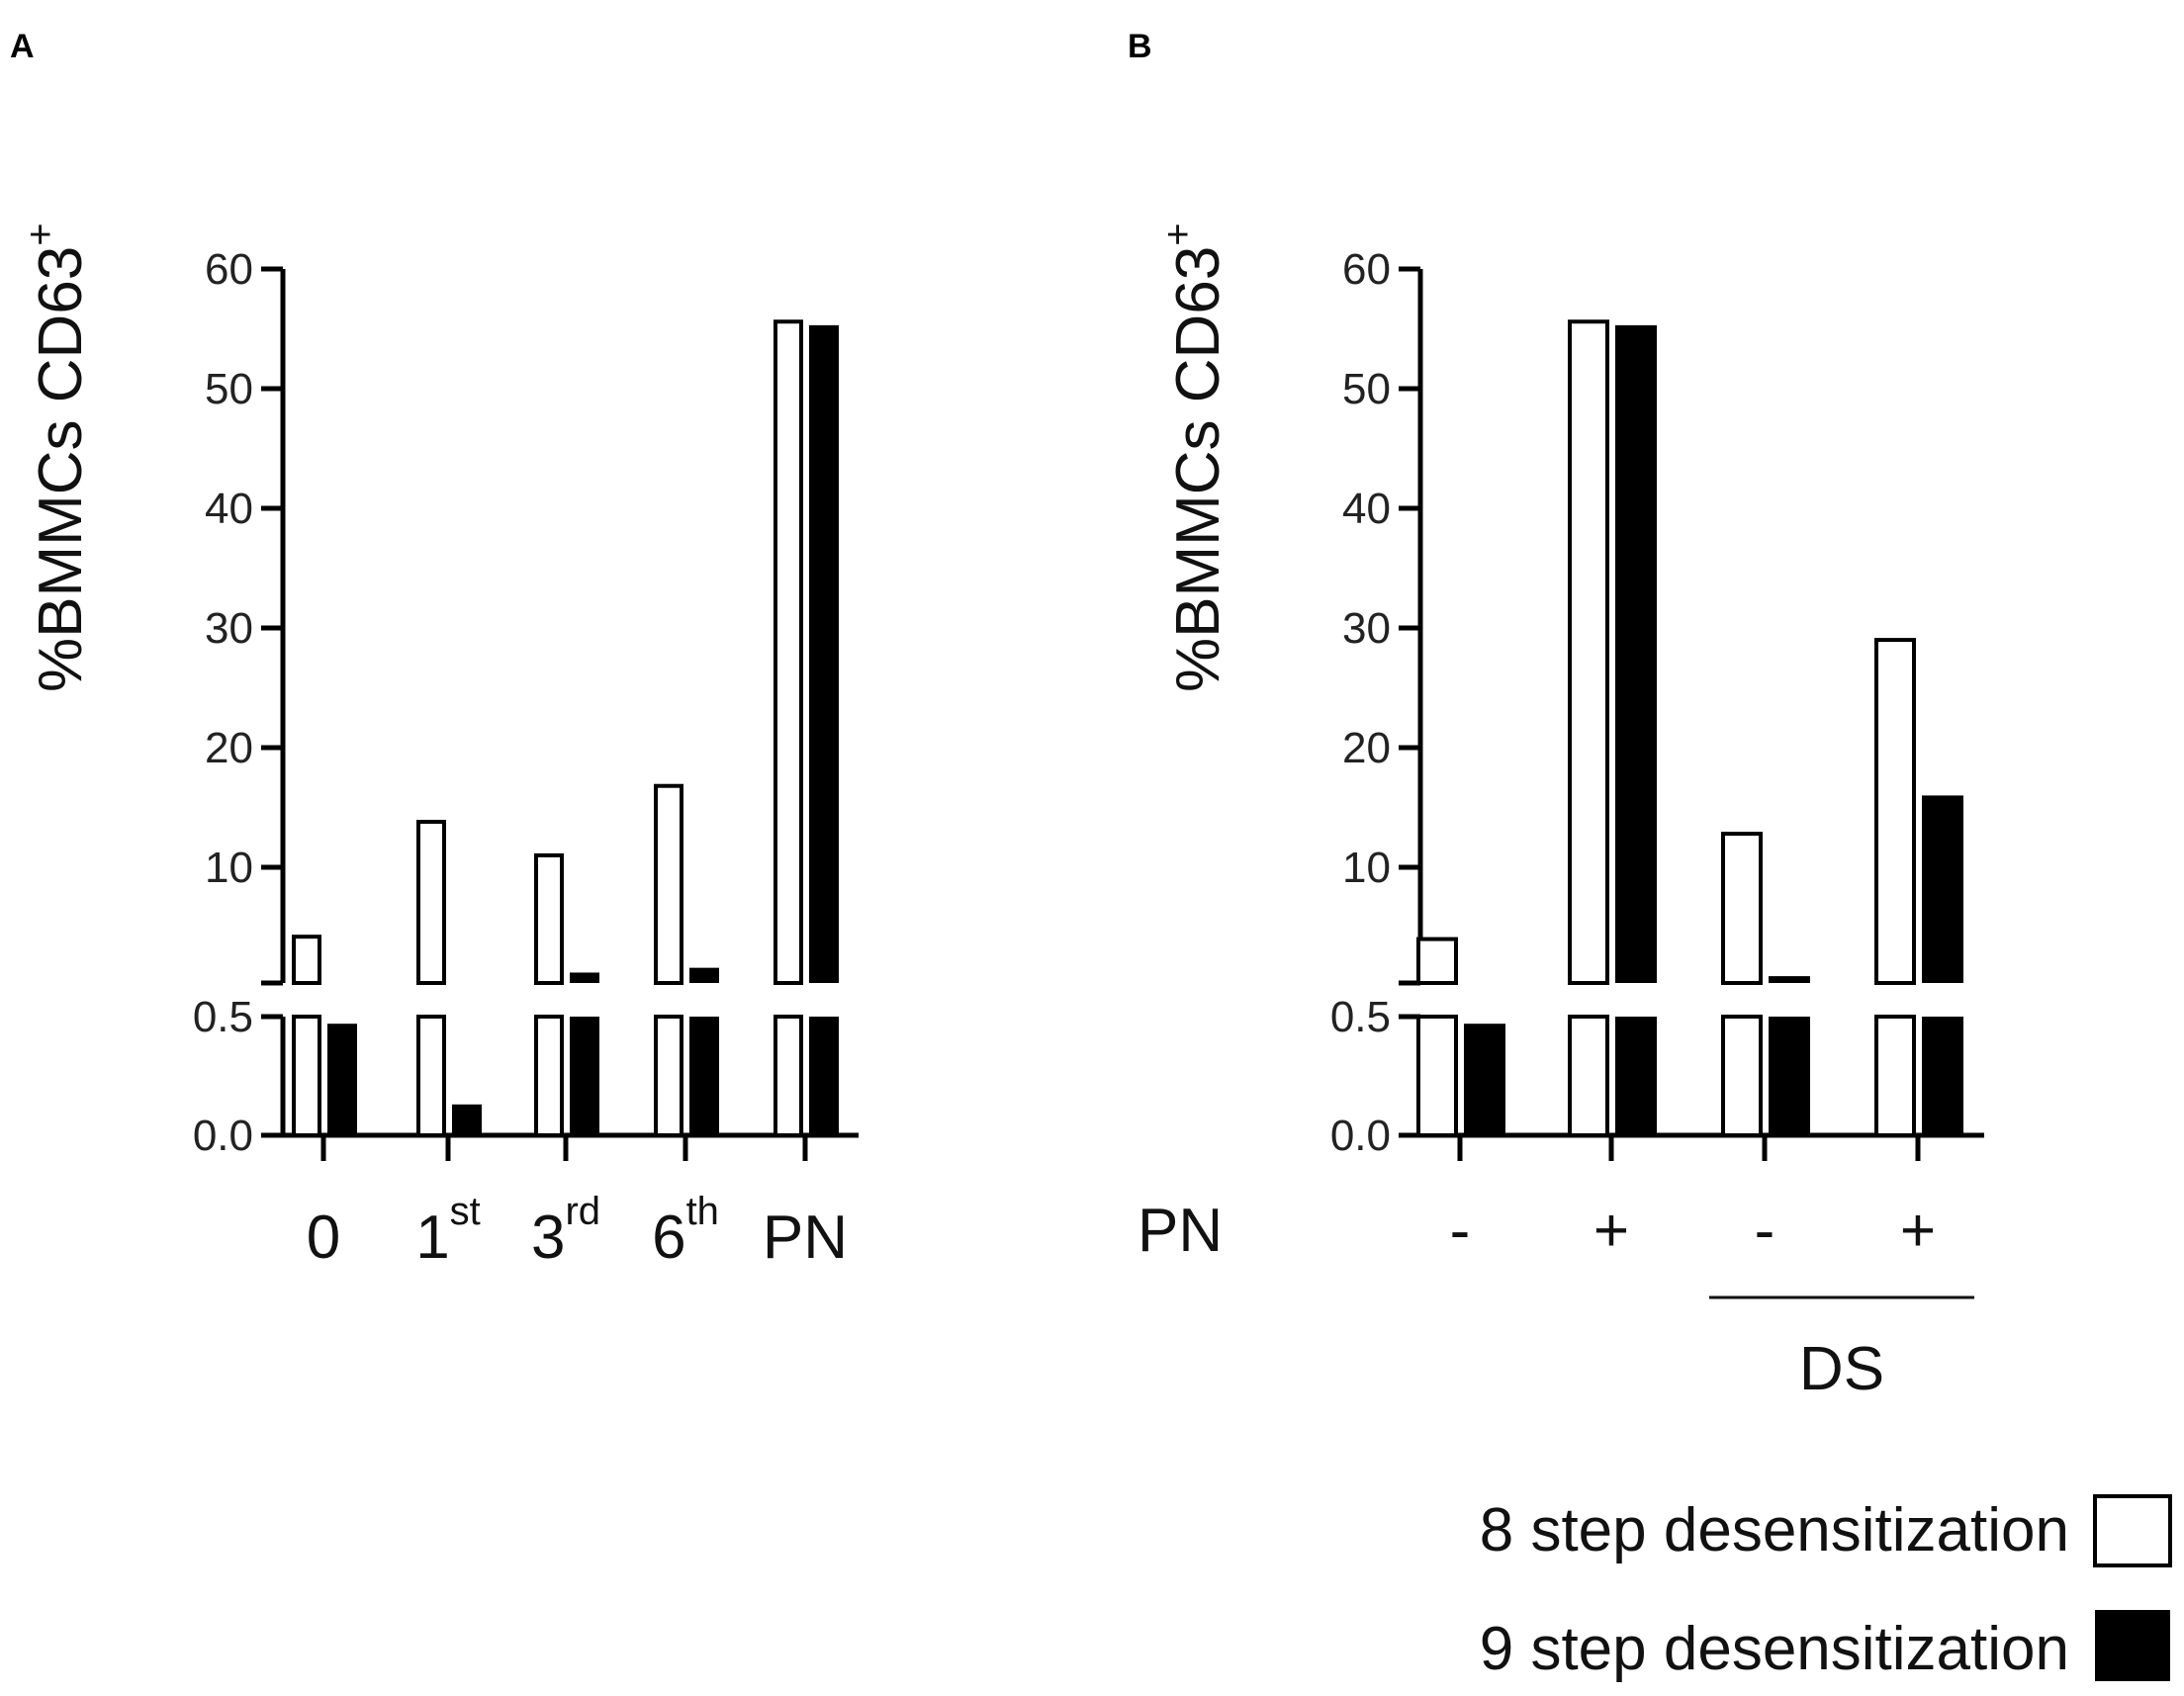 The image size is (2184, 1696). What do you see at coordinates (57, 457) in the screenshot?
I see `y-axis-label-a: %BMMCs CD63+` at bounding box center [57, 457].